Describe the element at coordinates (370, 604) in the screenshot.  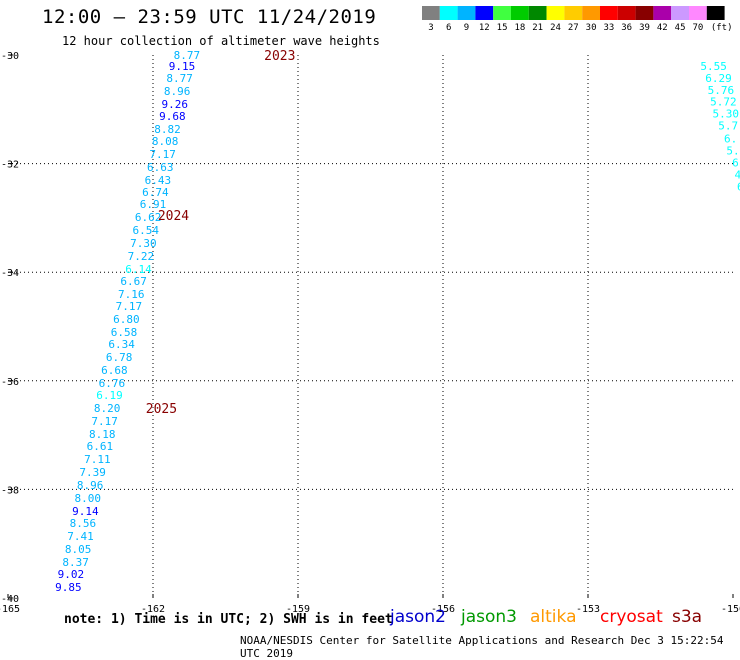
I see `x-axis-ticks: -165 -162 -159 -156 -153 -150` at that location.